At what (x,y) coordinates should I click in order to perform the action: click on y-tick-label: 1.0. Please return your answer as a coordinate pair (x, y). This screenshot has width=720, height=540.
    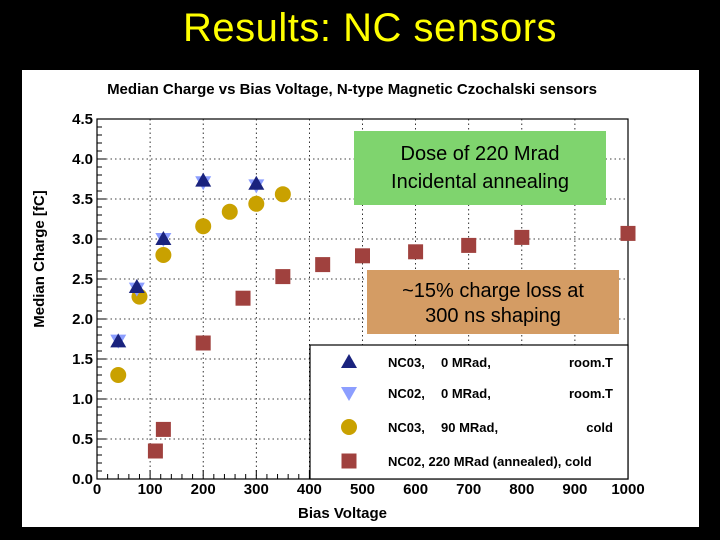
    Looking at the image, I should click on (82, 399).